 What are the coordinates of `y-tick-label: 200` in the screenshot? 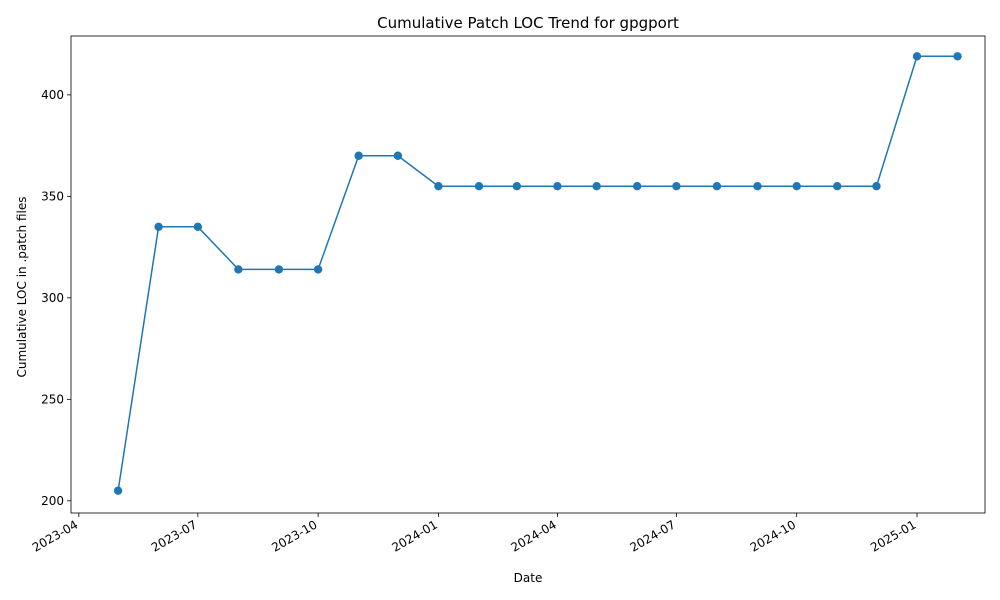 It's located at (52, 501).